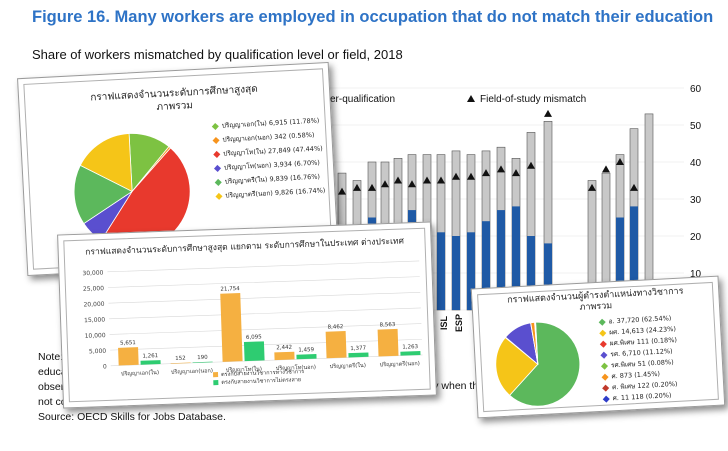 The height and width of the screenshot is (451, 728). What do you see at coordinates (284, 348) in the screenshot?
I see `bar-value-label: 2,442` at bounding box center [284, 348].